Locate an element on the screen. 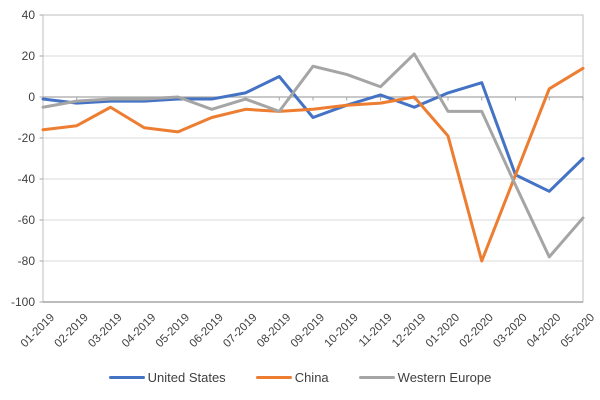  x-axis-label: 06-2019 is located at coordinates (207, 331).